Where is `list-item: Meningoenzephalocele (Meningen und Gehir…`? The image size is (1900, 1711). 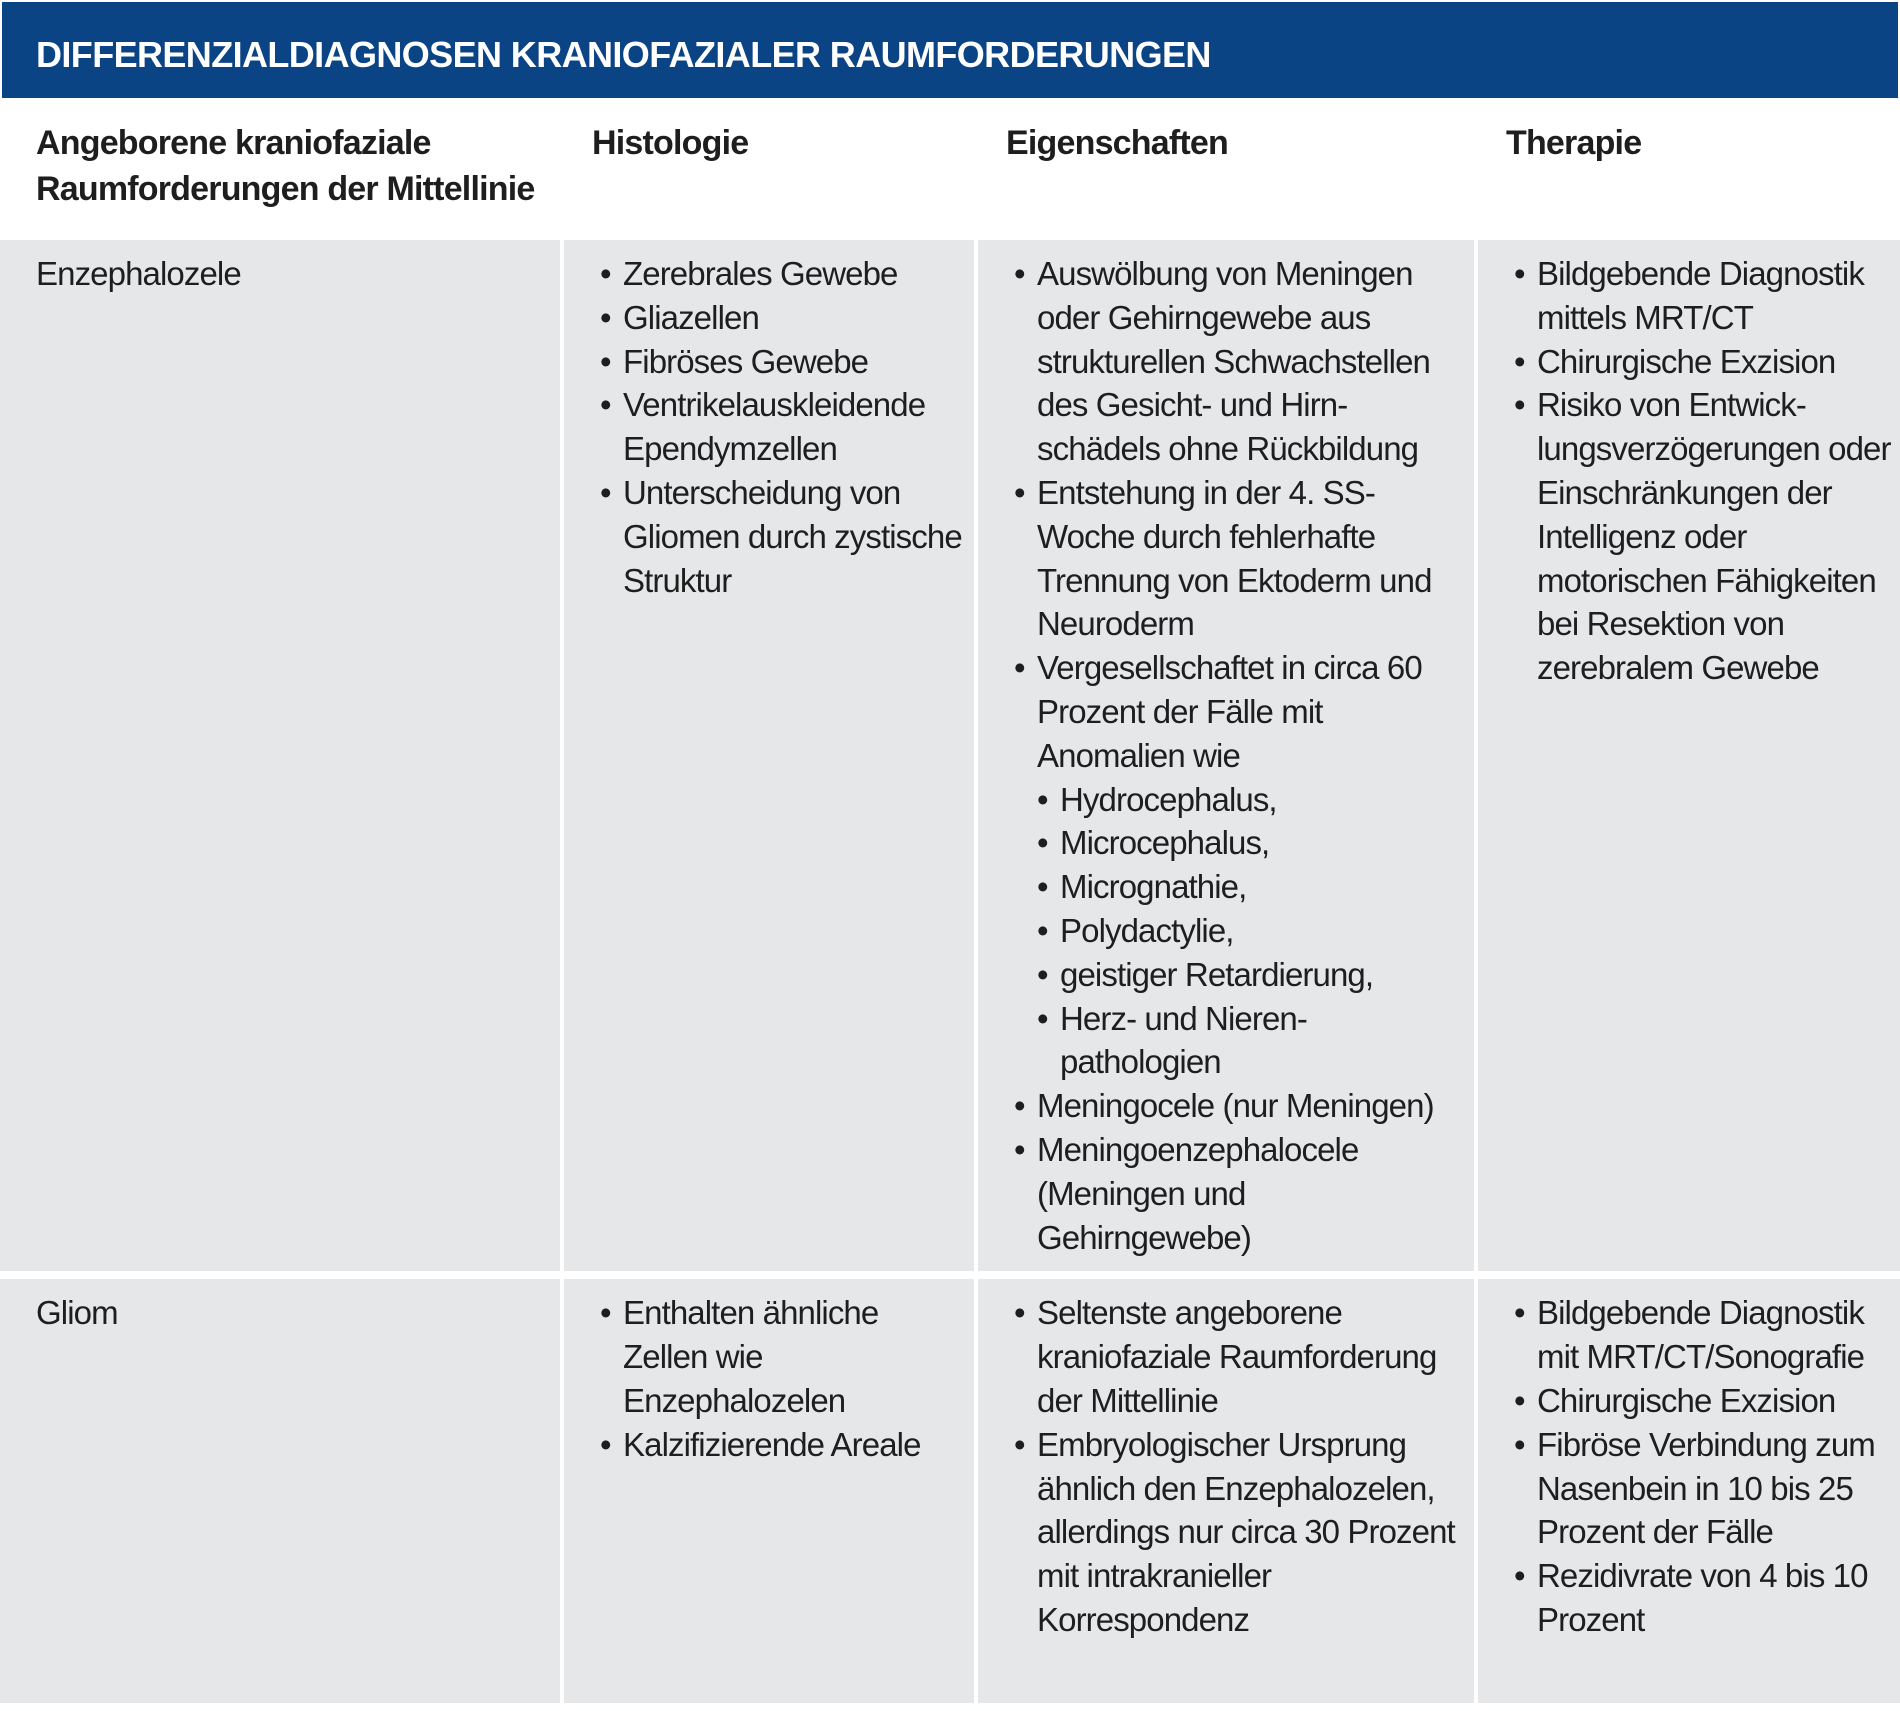 list-item: Meningoenzephalocele (Meningen und Gehir… is located at coordinates (1240, 1193).